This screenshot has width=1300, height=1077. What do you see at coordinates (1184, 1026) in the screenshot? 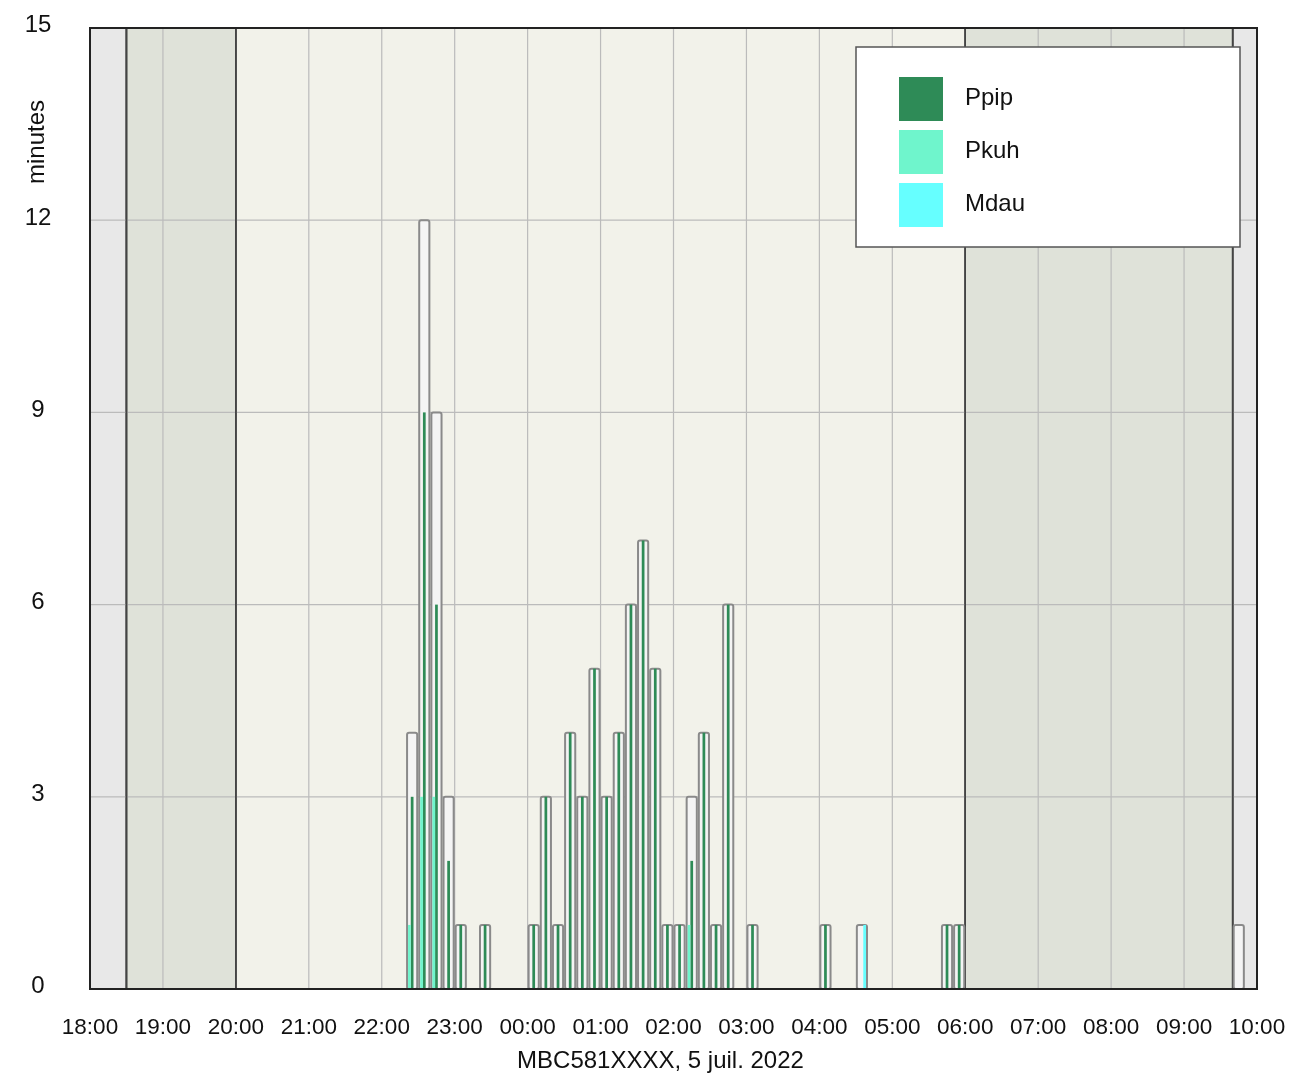
I see `x-tick-label: 09:00` at bounding box center [1184, 1026].